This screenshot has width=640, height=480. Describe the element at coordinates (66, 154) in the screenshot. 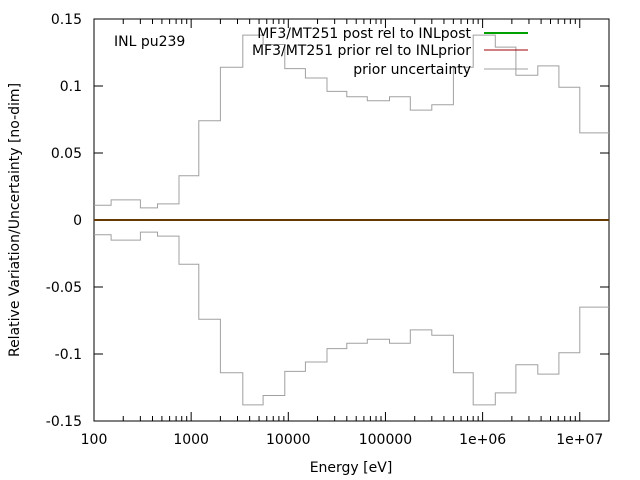

I see `y-tick-label: 0.05` at that location.